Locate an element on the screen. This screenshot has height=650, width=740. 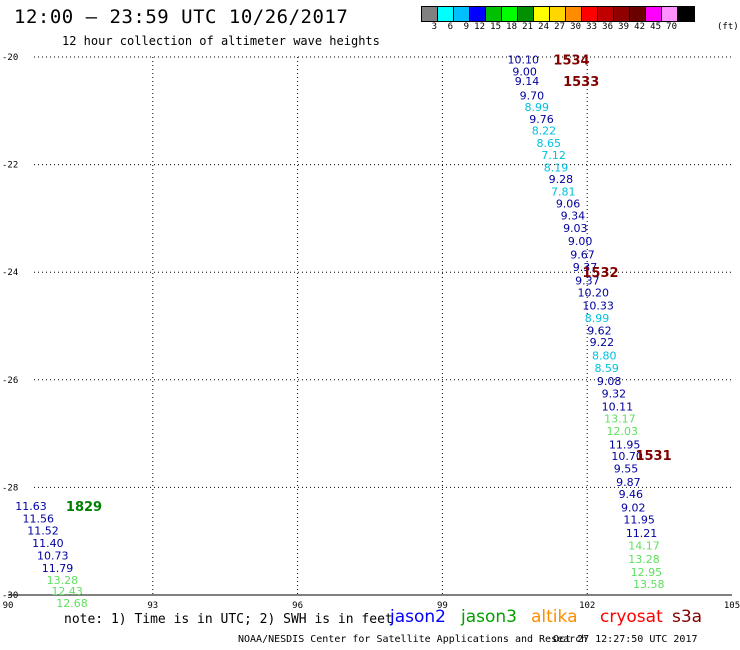
wave-height-value: 12.68 is located at coordinates (71, 603).